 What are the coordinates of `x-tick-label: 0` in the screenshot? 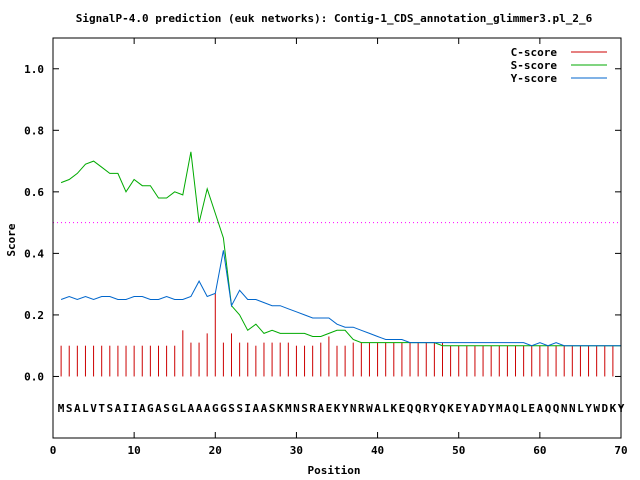 It's located at (53, 450).